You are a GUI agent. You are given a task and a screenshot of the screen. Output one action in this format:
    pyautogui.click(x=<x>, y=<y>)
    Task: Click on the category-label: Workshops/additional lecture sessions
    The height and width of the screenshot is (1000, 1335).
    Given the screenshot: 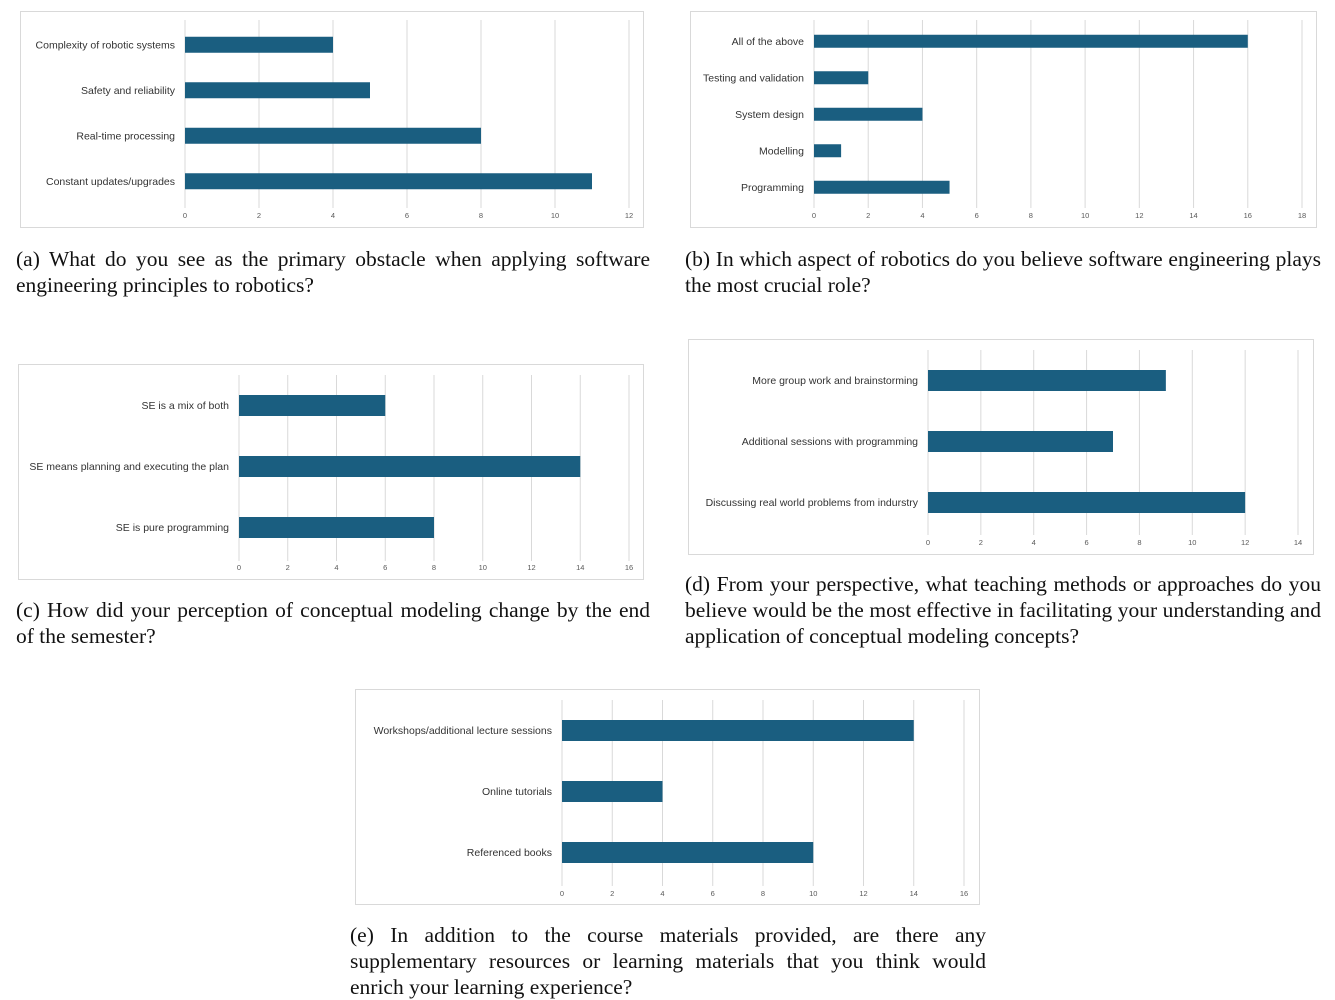 What is the action you would take?
    pyautogui.click(x=463, y=731)
    